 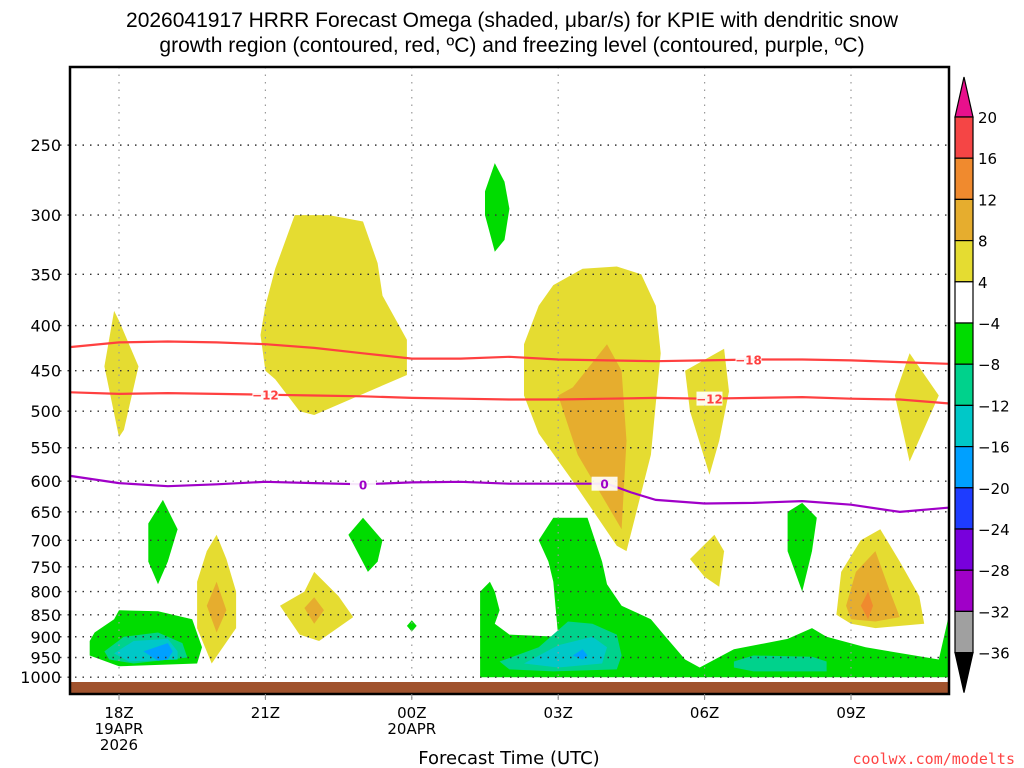 I want to click on y-tick-label-750: 750, so click(x=45, y=567).